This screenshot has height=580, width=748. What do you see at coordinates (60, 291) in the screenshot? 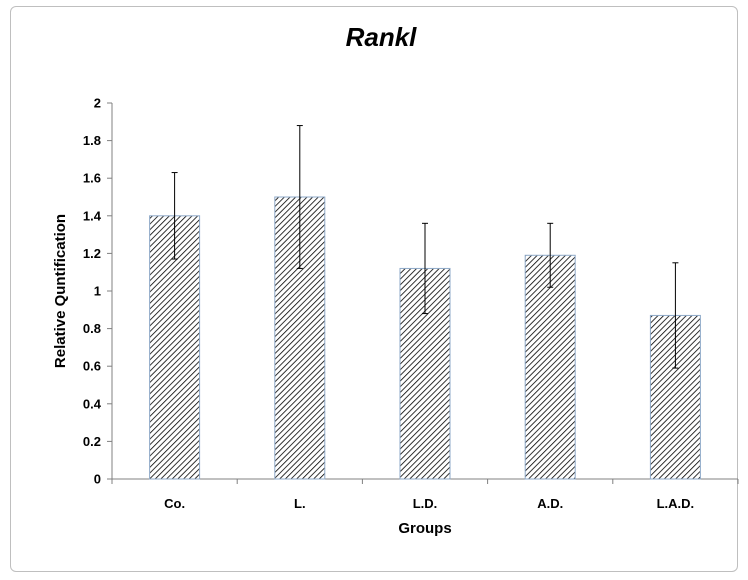
I see `y-axis-label: Relative Quntification` at bounding box center [60, 291].